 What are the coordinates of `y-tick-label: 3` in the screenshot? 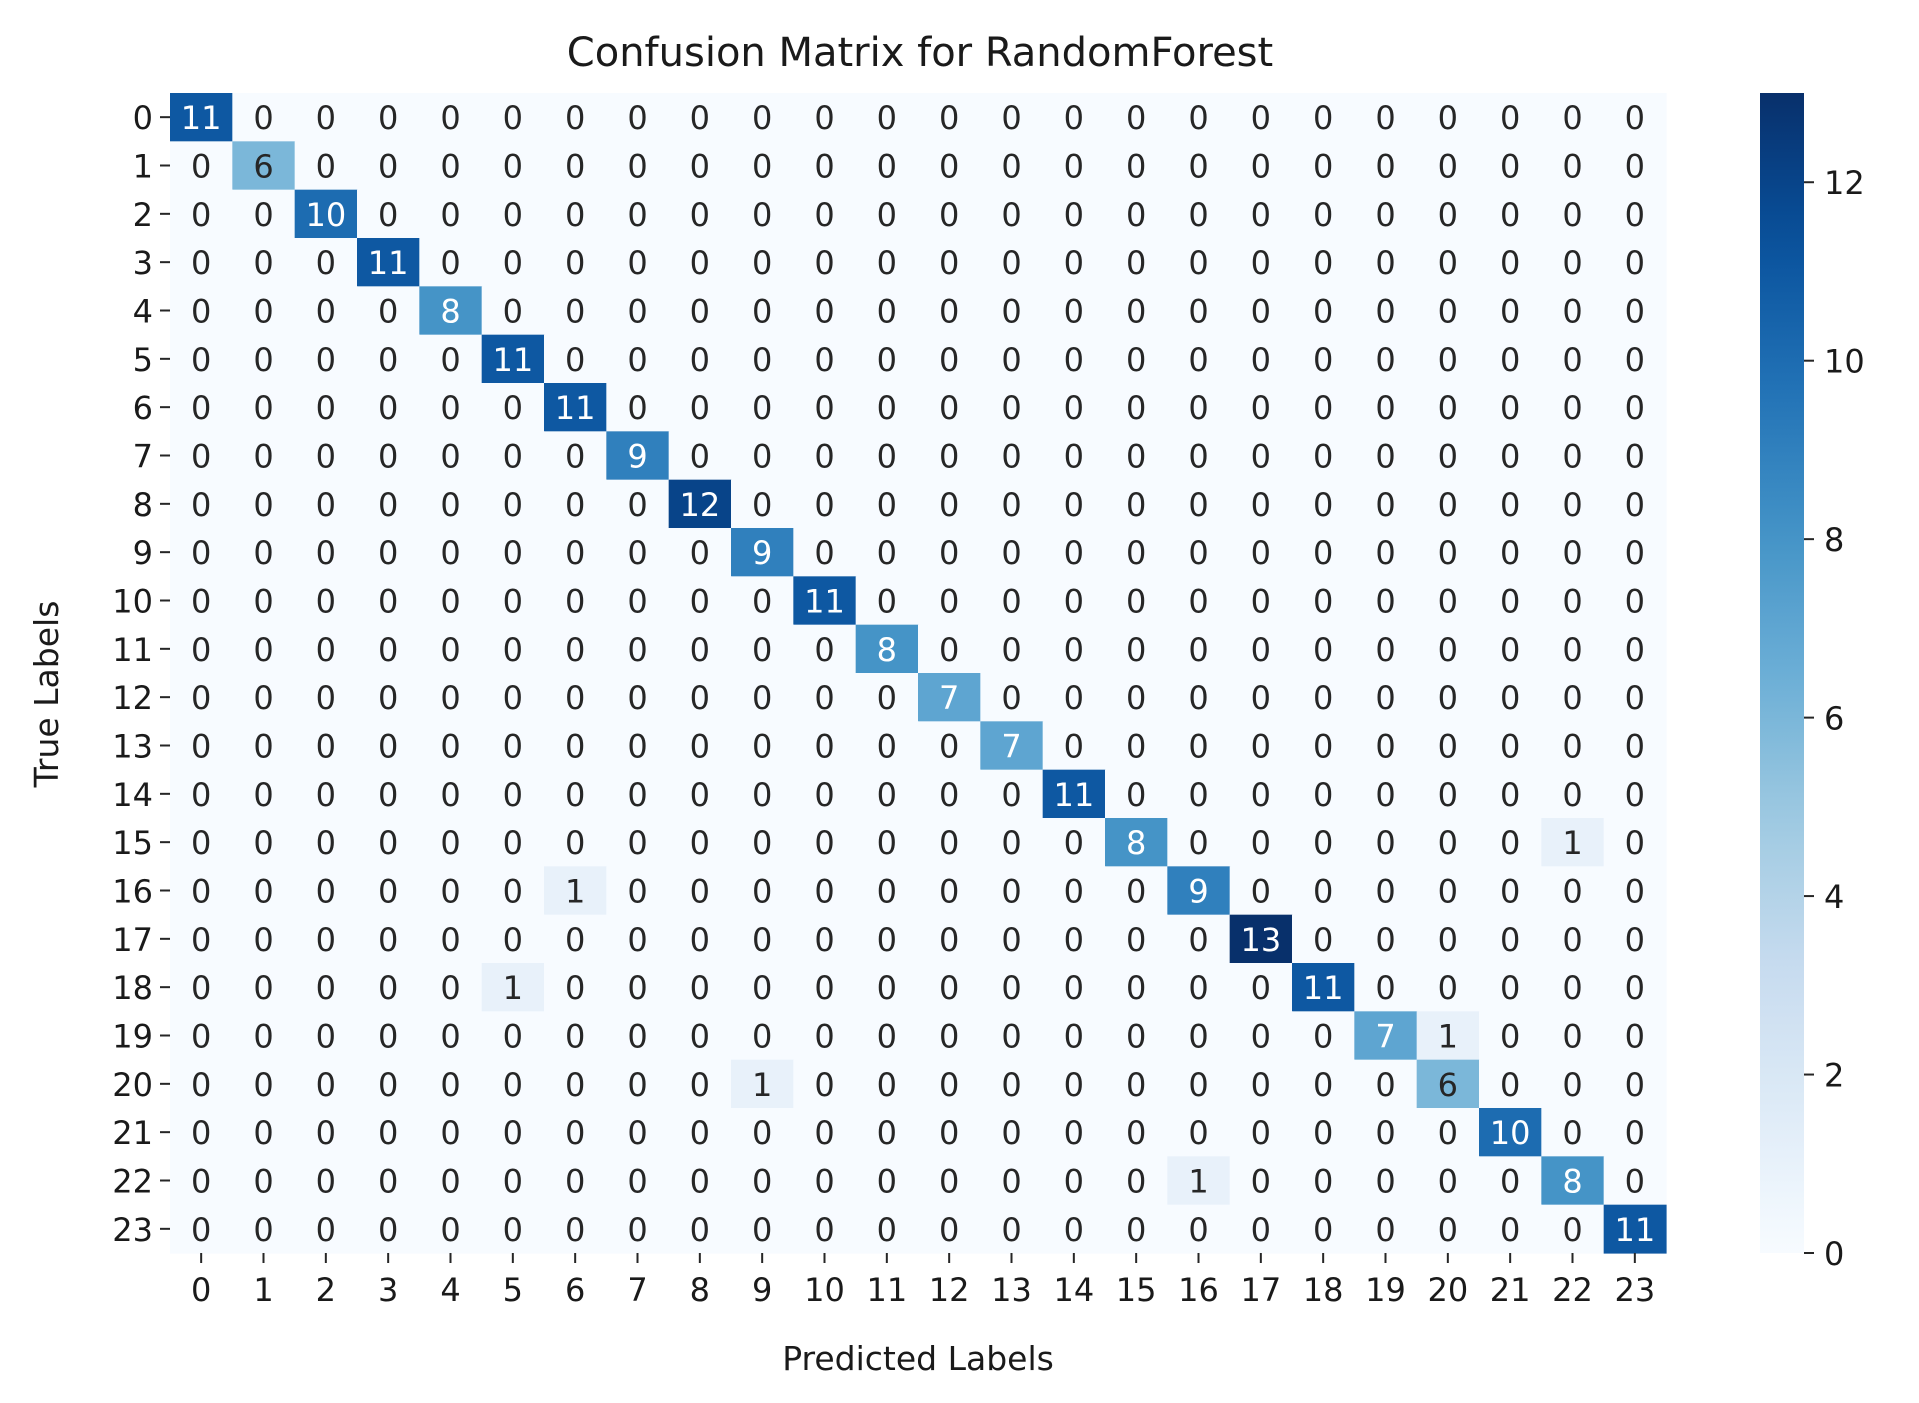 It's located at (143, 263).